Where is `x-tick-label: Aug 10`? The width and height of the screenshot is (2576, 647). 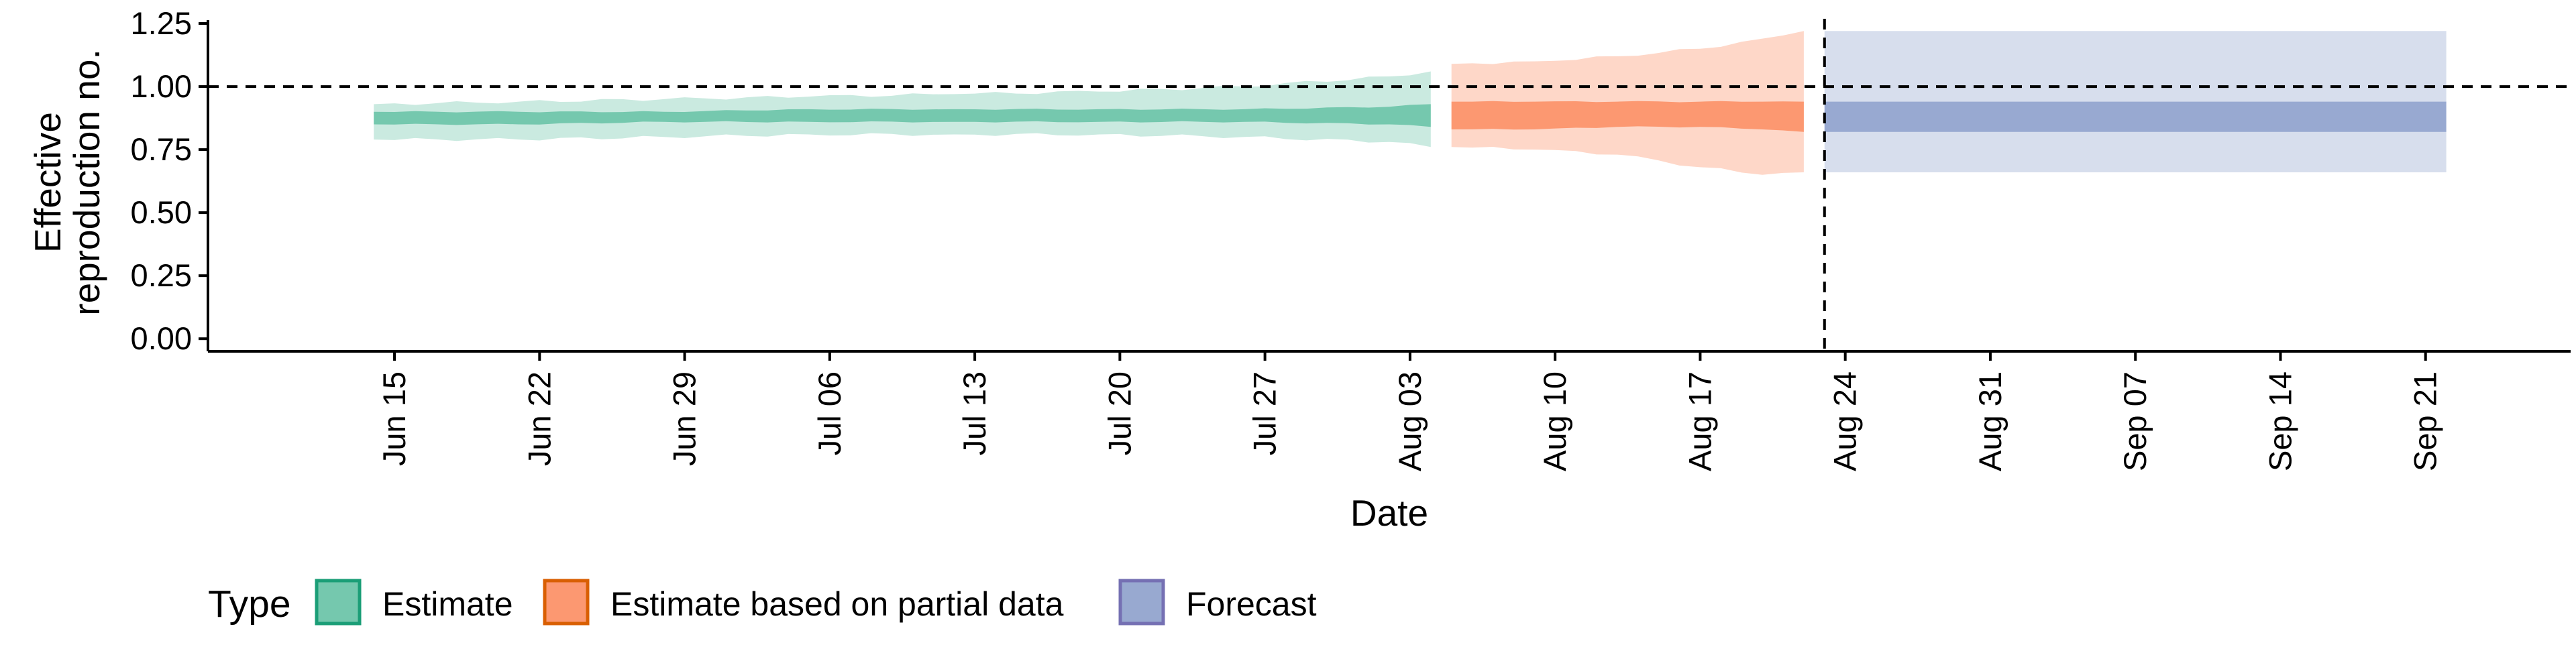 x-tick-label: Aug 10 is located at coordinates (1554, 421).